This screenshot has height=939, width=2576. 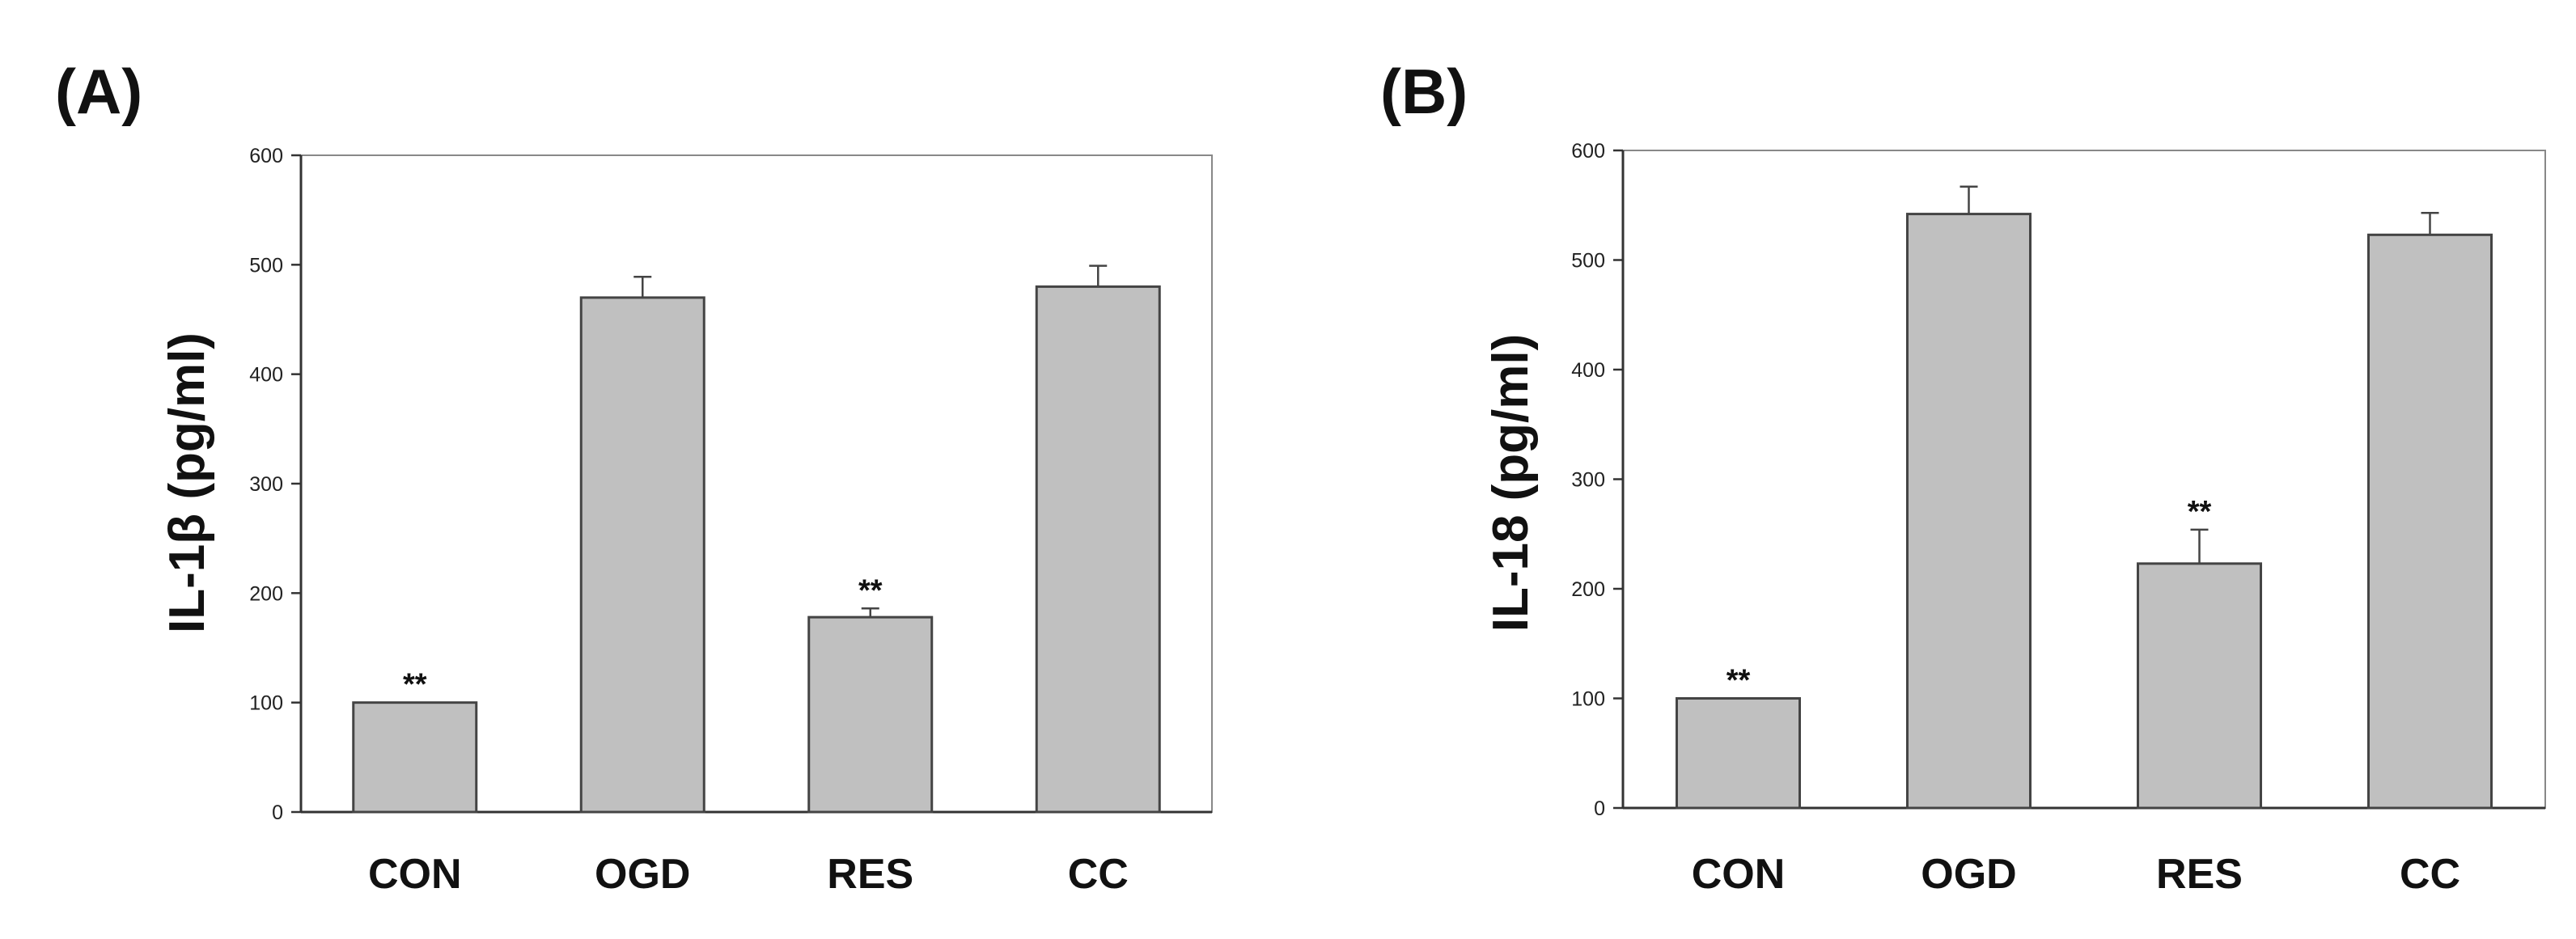 I want to click on panel-a-y-tick-label: 400, so click(x=266, y=375).